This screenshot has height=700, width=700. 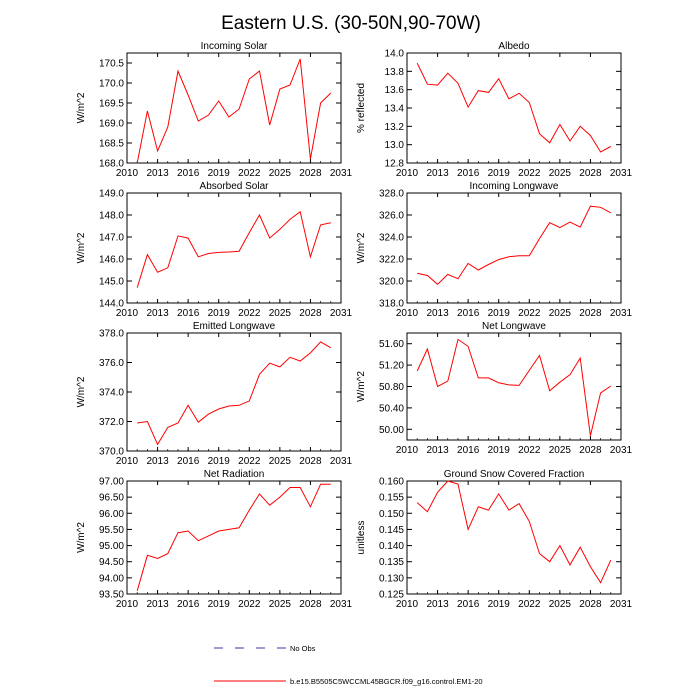 What do you see at coordinates (111, 334) in the screenshot?
I see `y-tick-label: 378.0` at bounding box center [111, 334].